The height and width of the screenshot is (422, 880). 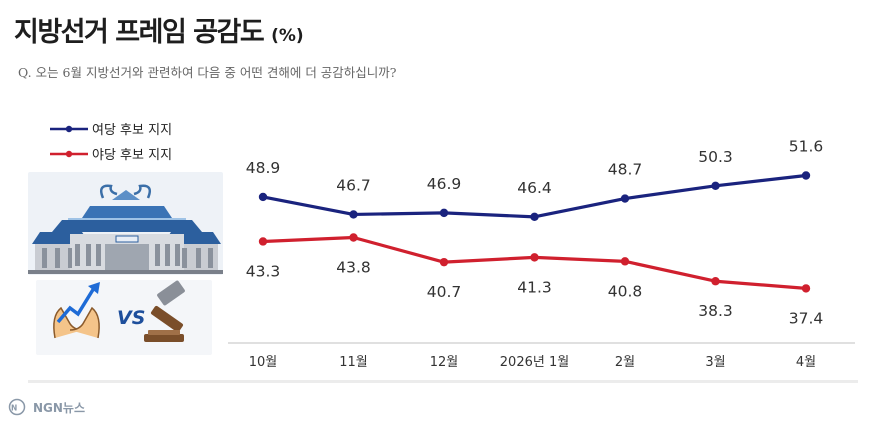 I want to click on x-tick-label: 11월, so click(x=353, y=362).